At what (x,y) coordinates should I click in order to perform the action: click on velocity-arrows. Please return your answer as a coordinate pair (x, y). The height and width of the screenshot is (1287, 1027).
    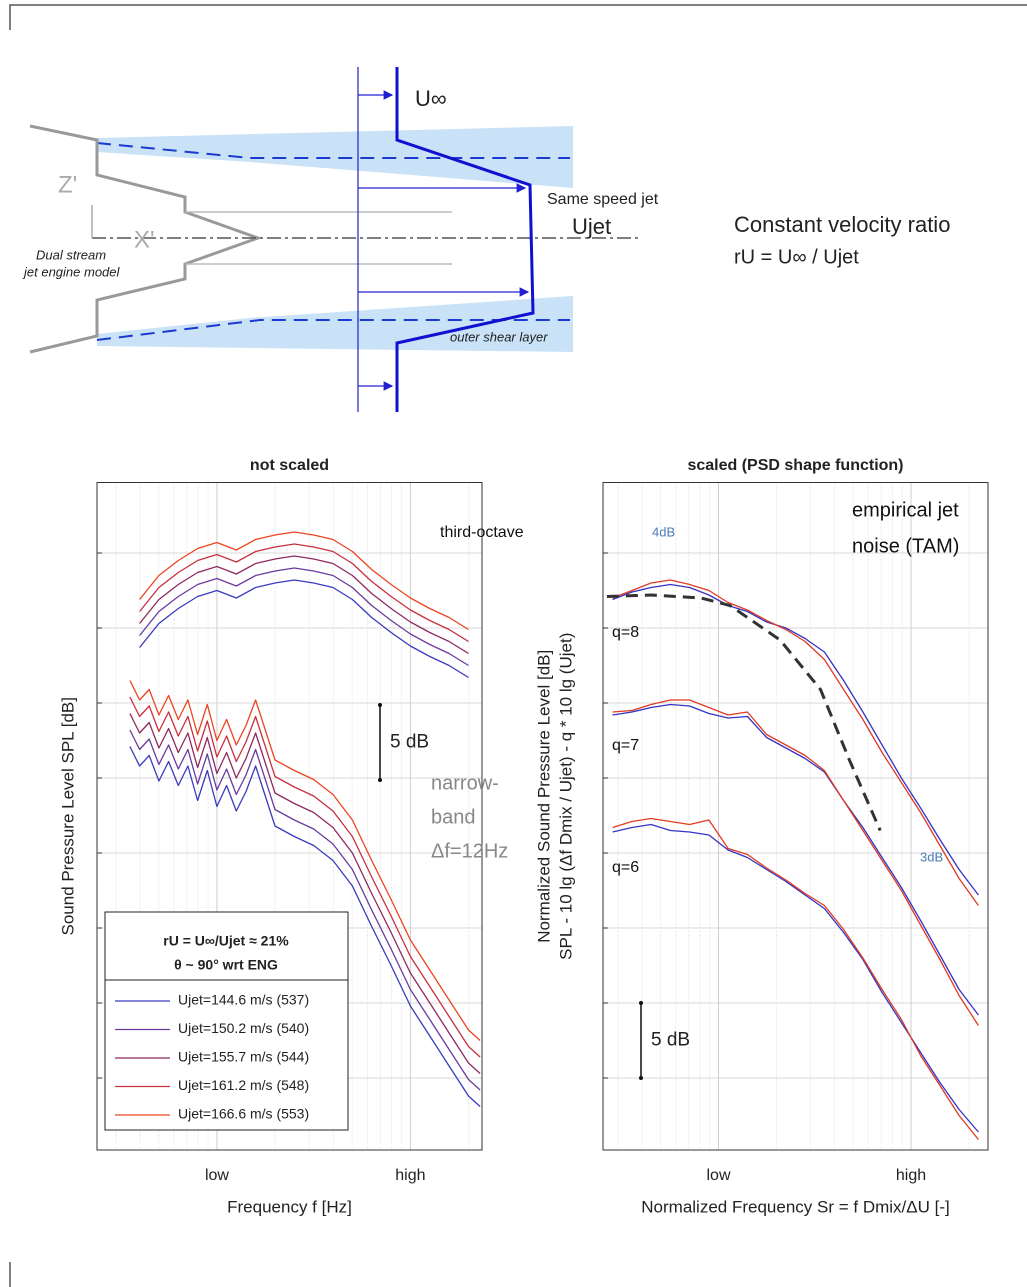
    Looking at the image, I should click on (444, 240).